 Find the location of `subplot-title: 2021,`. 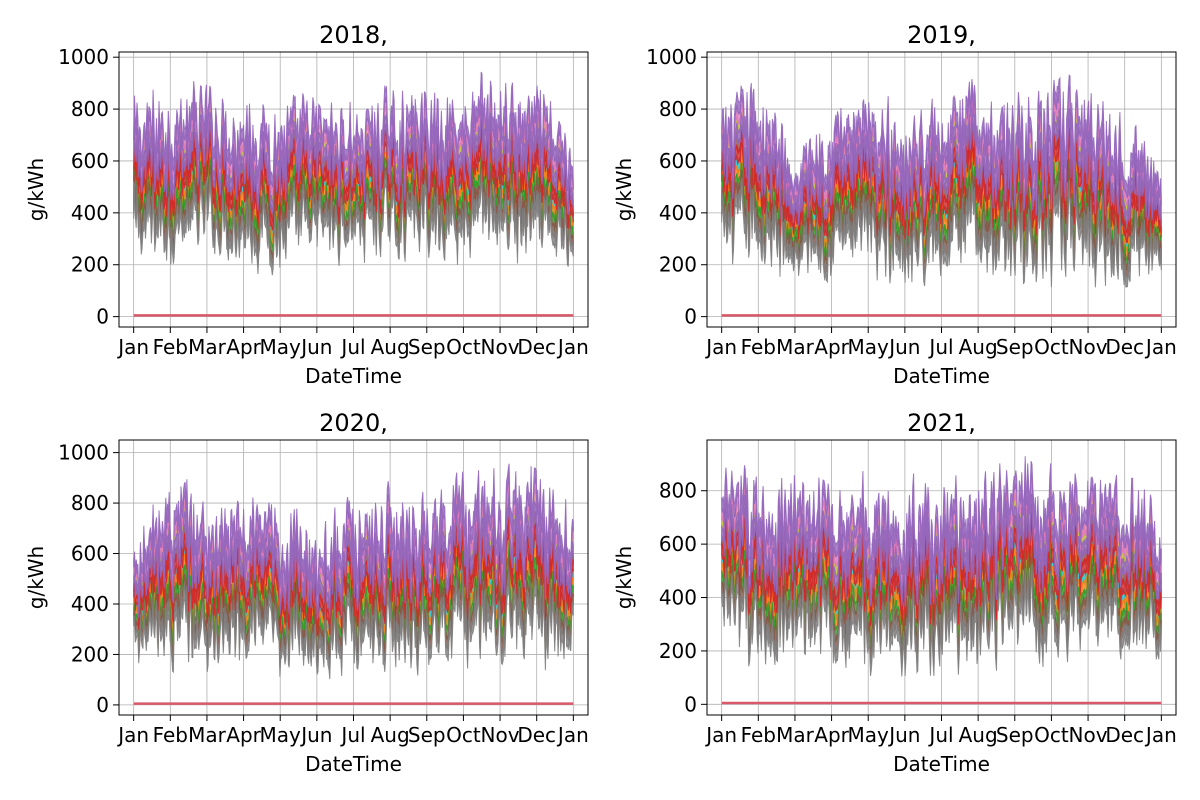

subplot-title: 2021, is located at coordinates (941, 423).